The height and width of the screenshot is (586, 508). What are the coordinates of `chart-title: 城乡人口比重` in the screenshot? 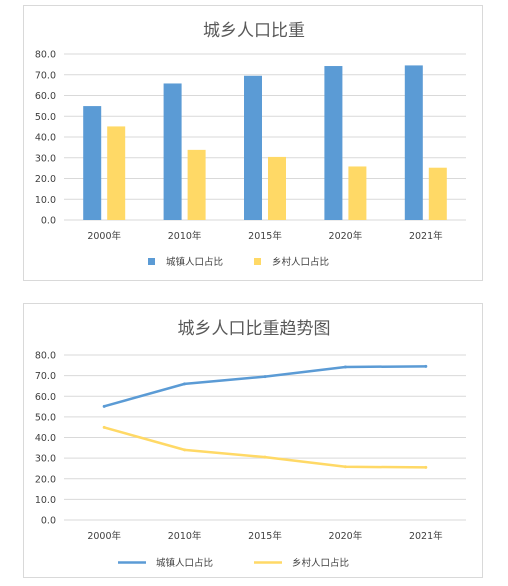 It's located at (254, 31).